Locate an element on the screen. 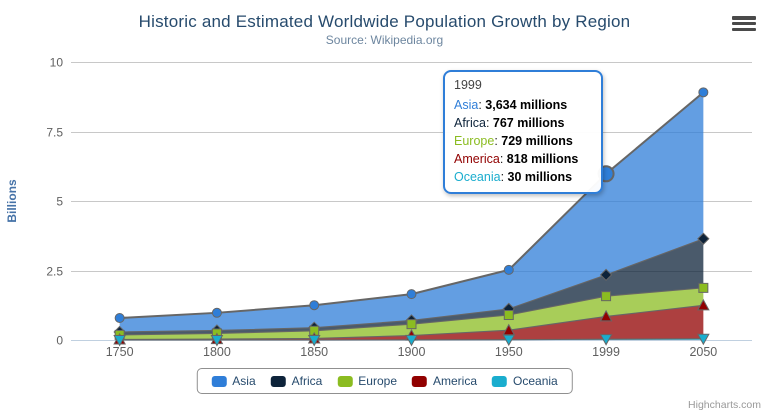  point-africa-1999 is located at coordinates (606, 275).